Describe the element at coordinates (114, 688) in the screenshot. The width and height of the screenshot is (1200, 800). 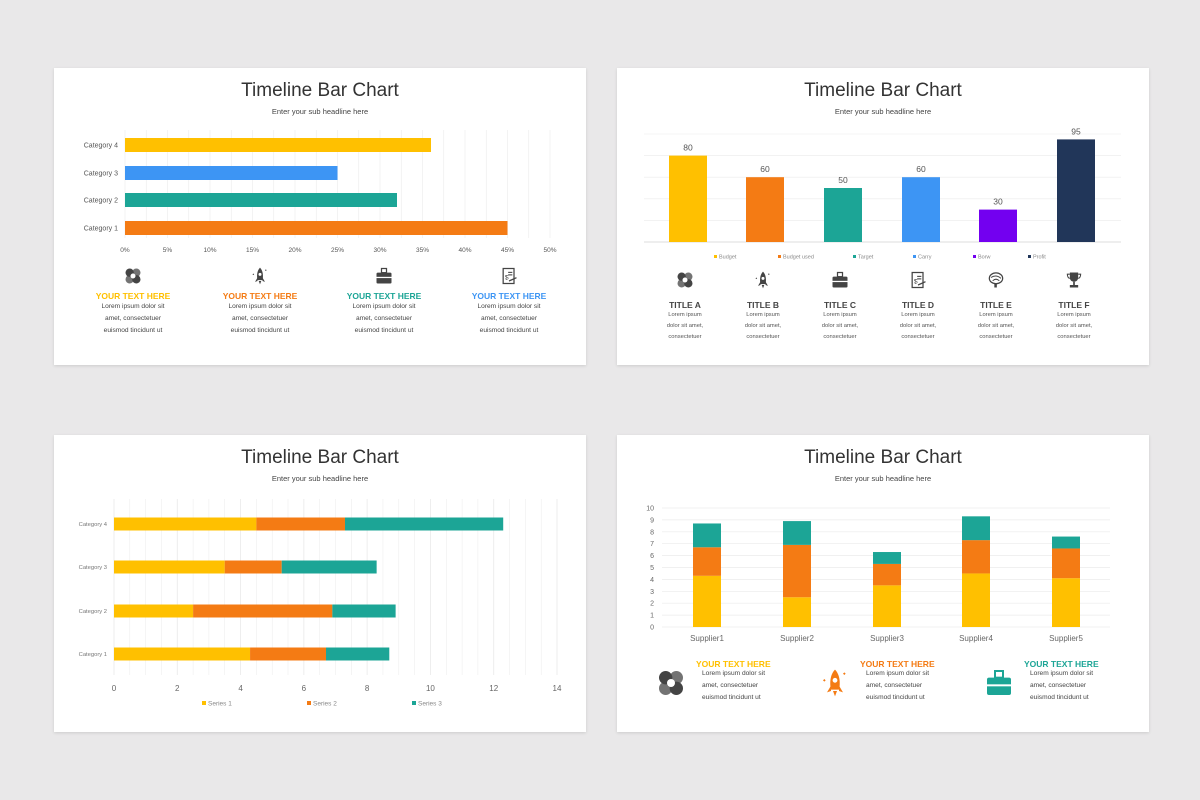
I see `x-tick-label: 0` at that location.